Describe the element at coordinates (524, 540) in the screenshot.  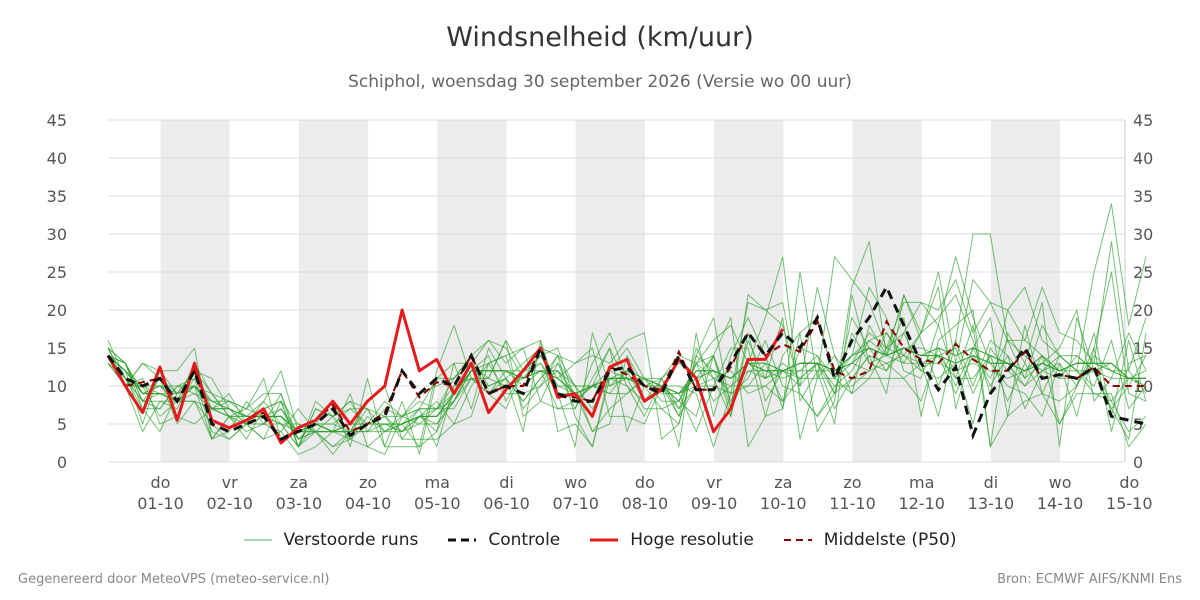
I see `legend-label-control: Controle` at that location.